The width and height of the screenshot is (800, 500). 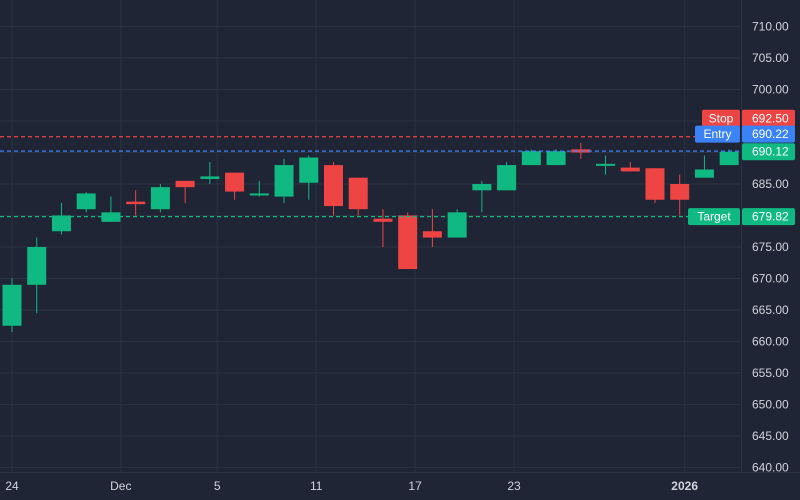 I want to click on x-tick-label: 17, so click(x=415, y=486).